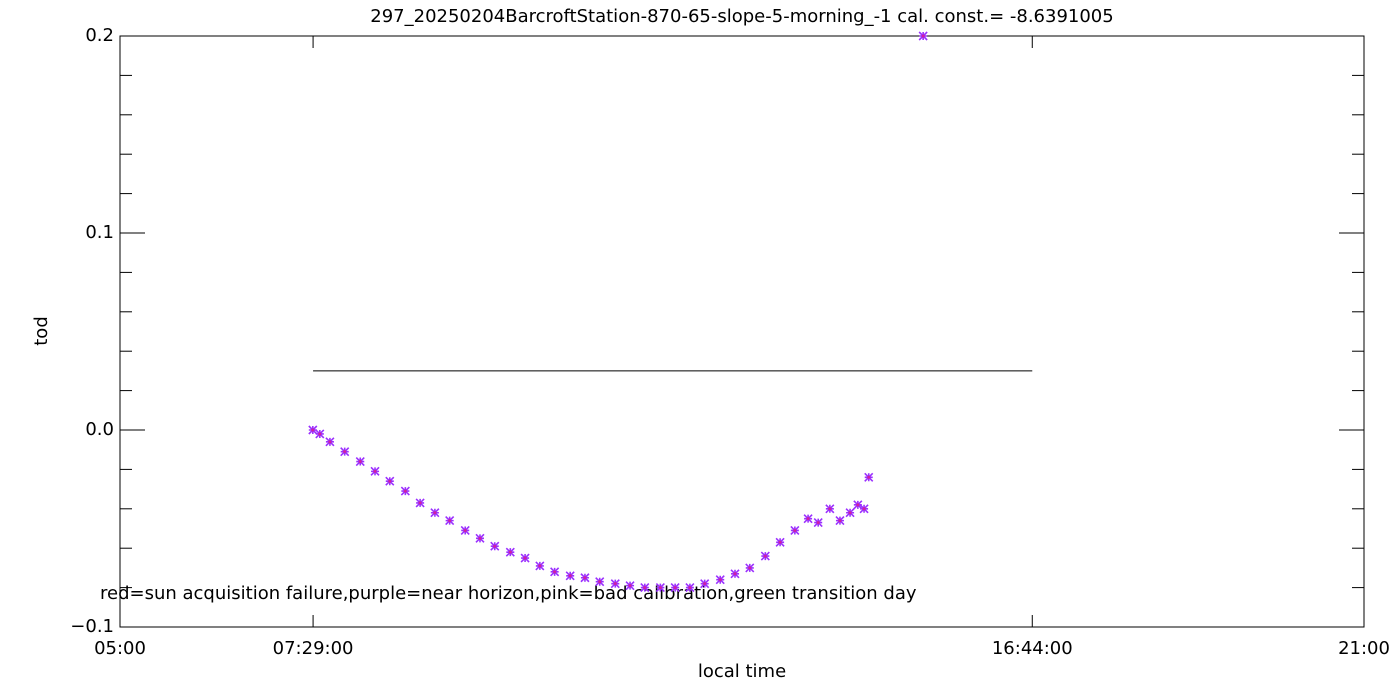  I want to click on x-axis-label: local time, so click(742, 671).